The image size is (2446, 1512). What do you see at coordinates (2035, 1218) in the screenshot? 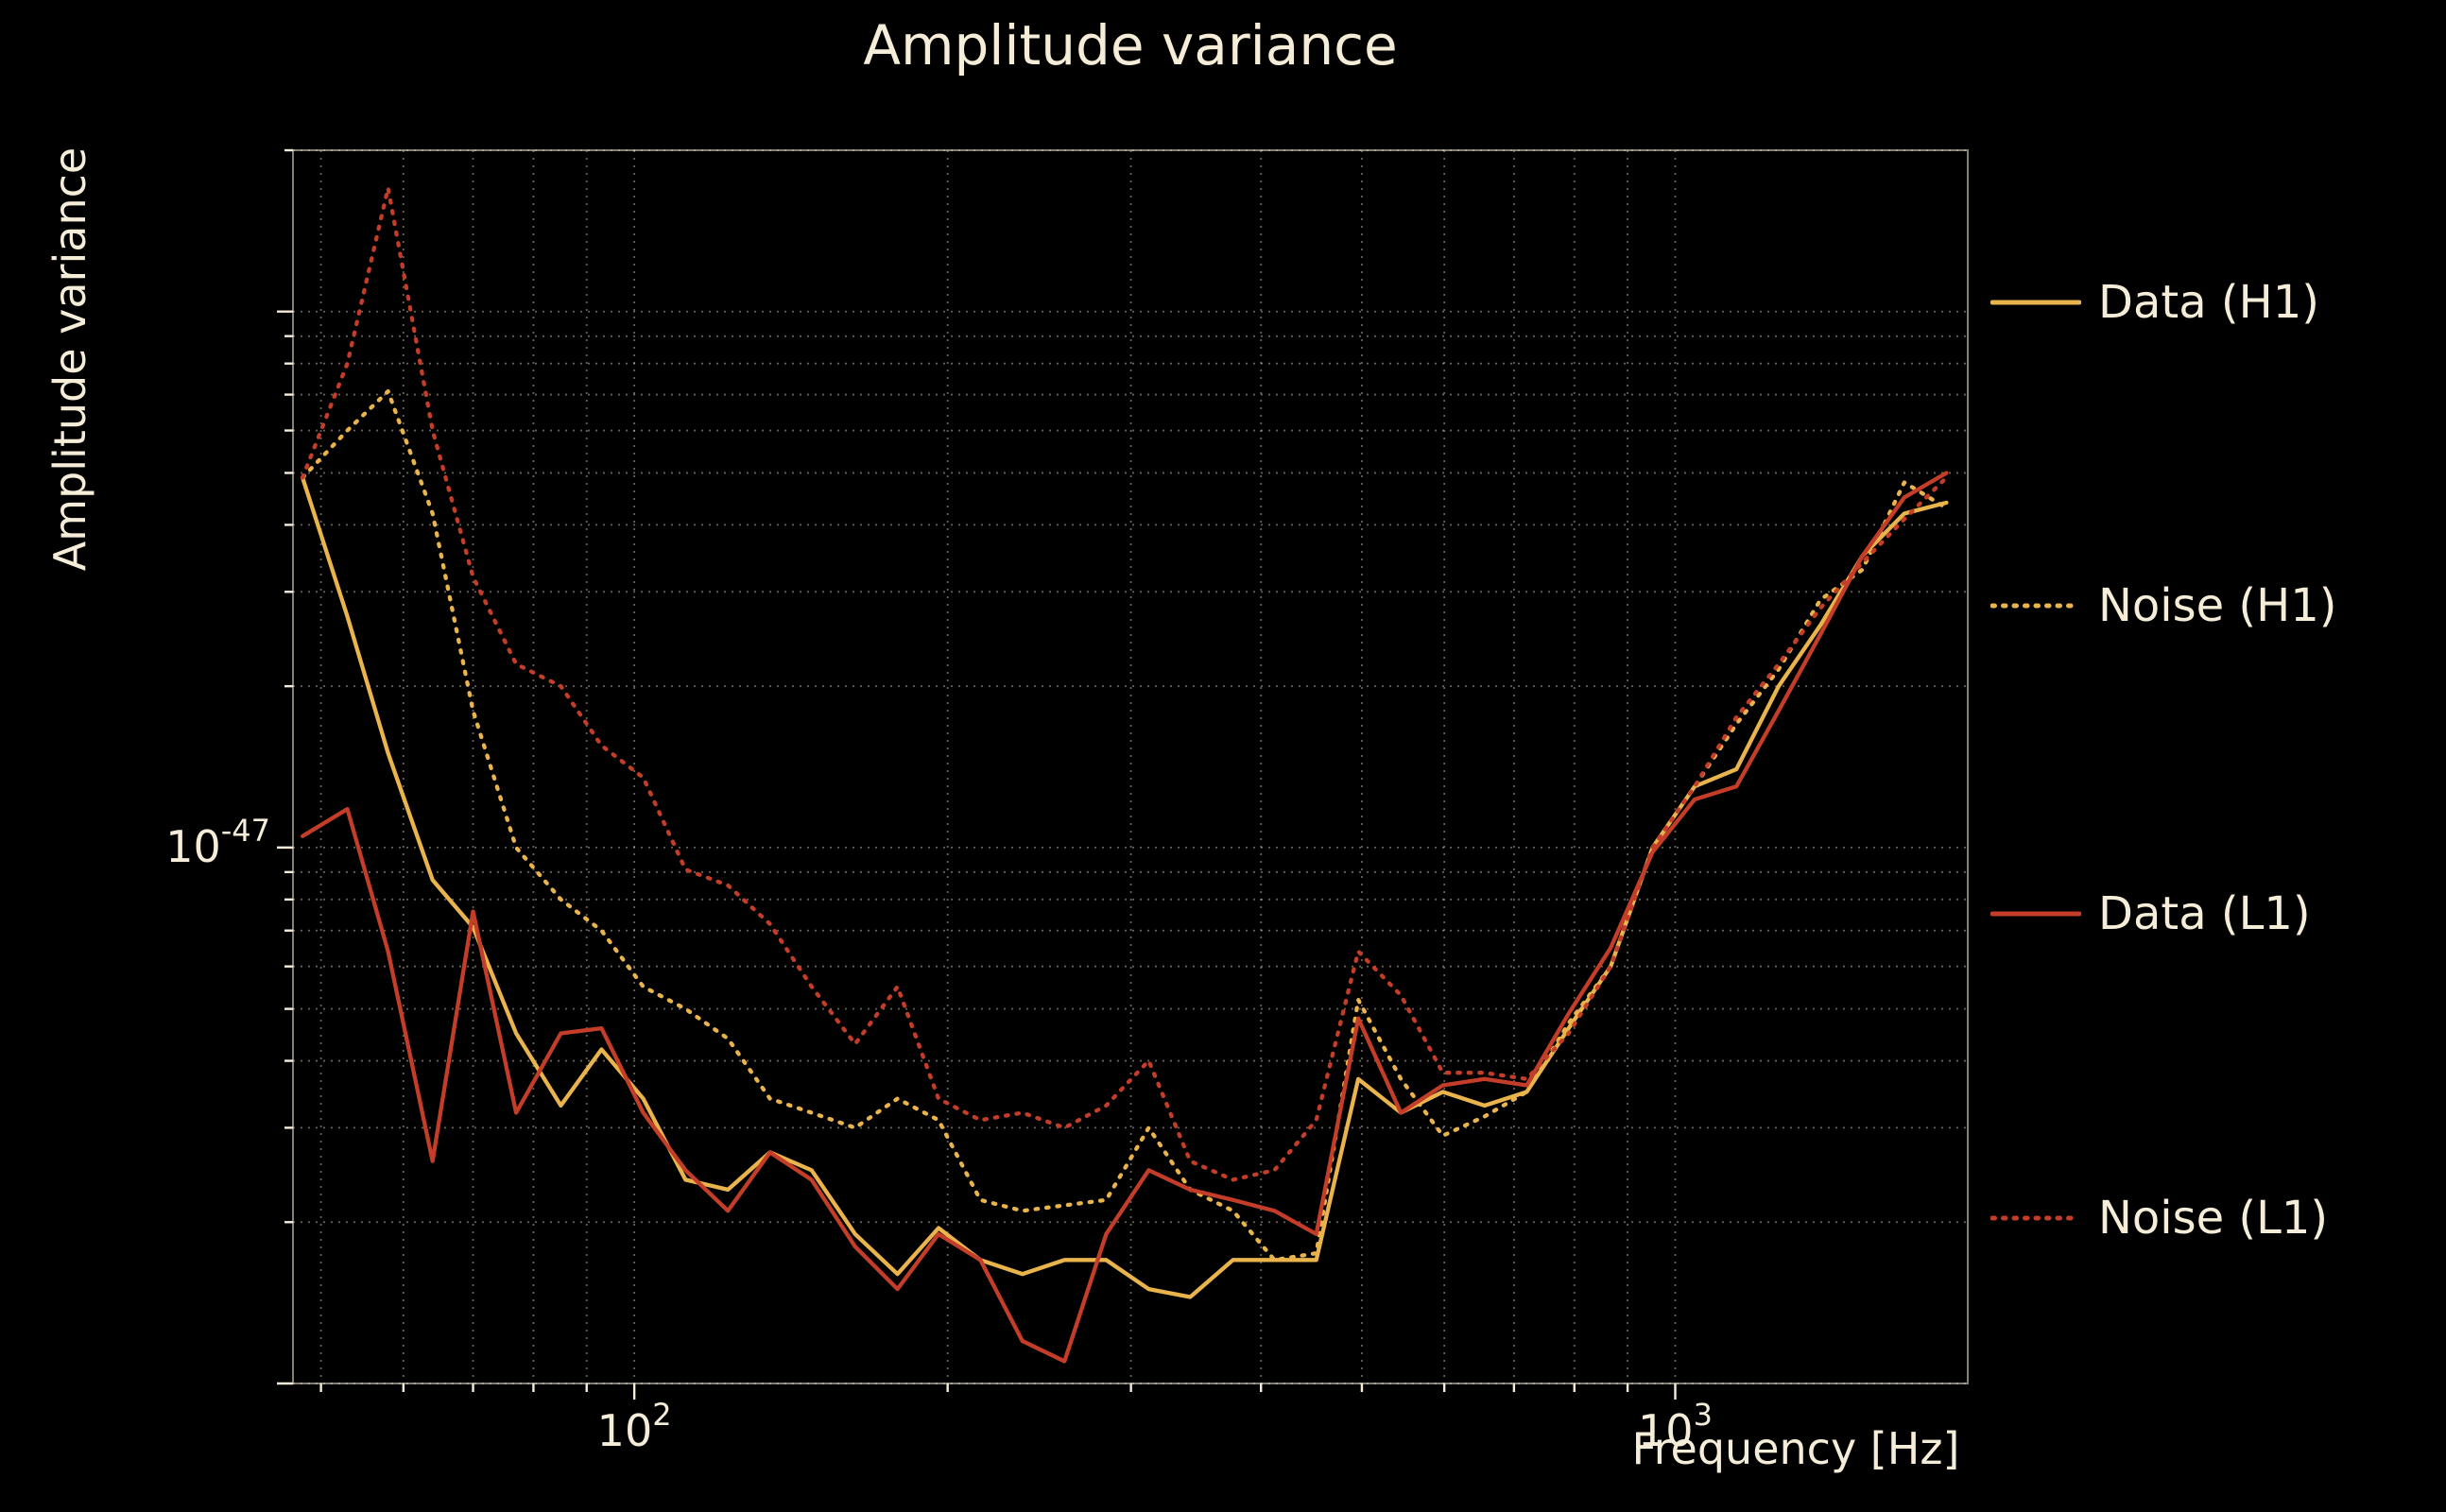
I see `noise-l1-line-sample-icon` at bounding box center [2035, 1218].